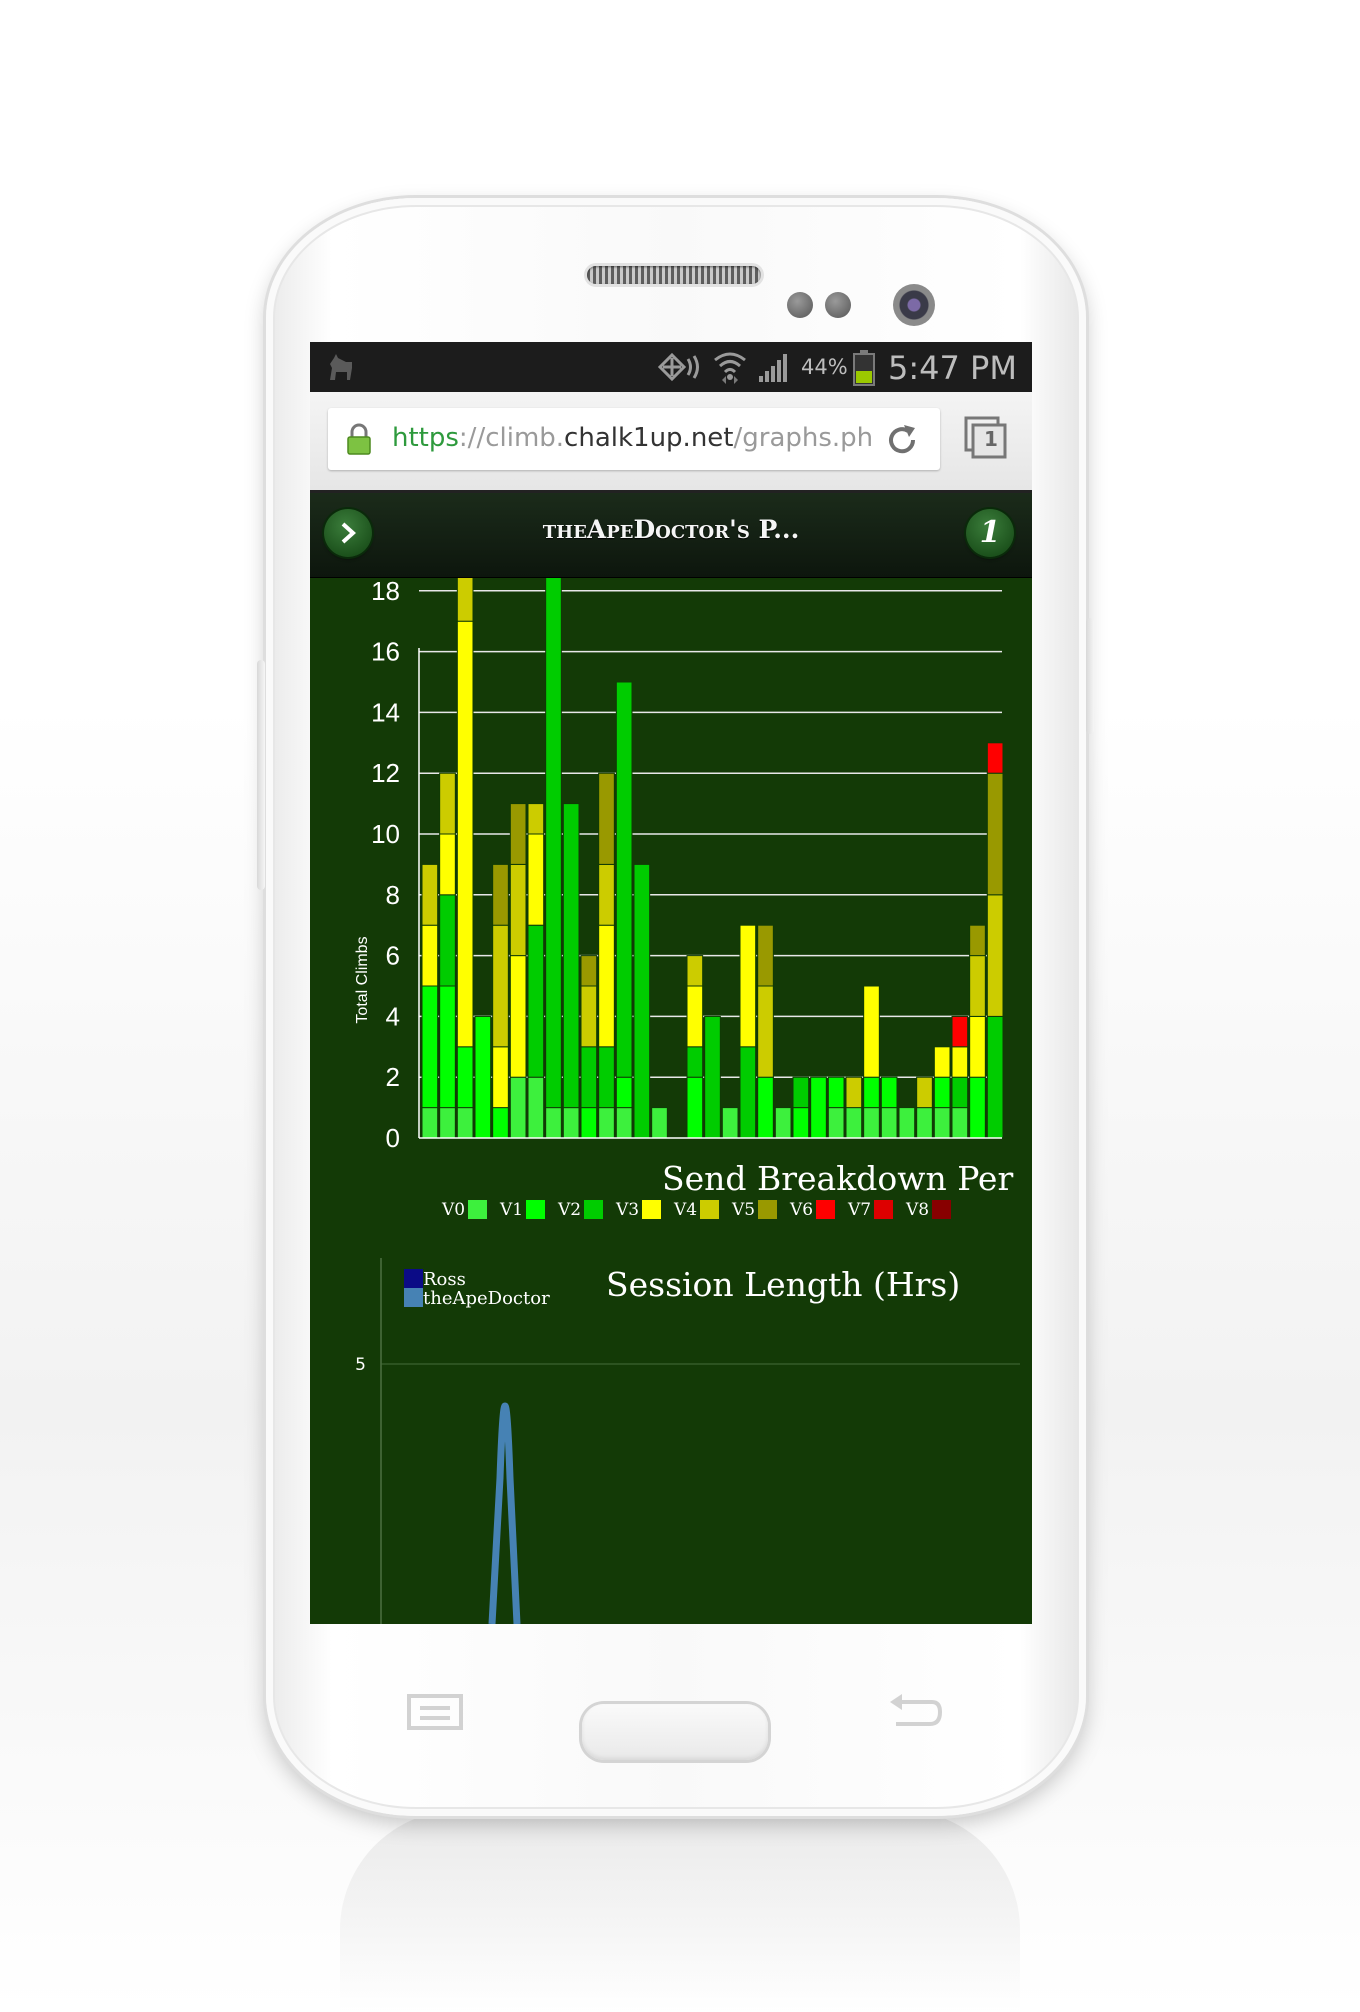 The height and width of the screenshot is (2012, 1360). Describe the element at coordinates (675, 1732) in the screenshot. I see `home-button` at that location.